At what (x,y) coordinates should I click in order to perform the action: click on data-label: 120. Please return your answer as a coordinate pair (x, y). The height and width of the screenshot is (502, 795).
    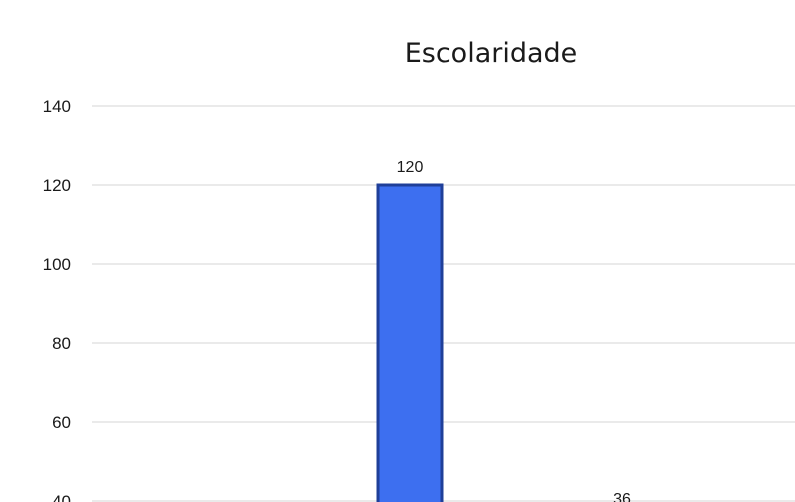
    Looking at the image, I should click on (410, 167).